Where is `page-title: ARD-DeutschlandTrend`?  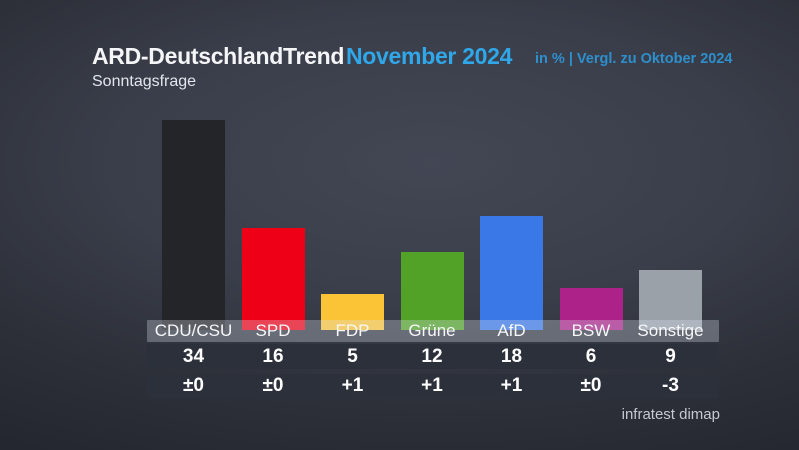
page-title: ARD-DeutschlandTrend is located at coordinates (218, 56).